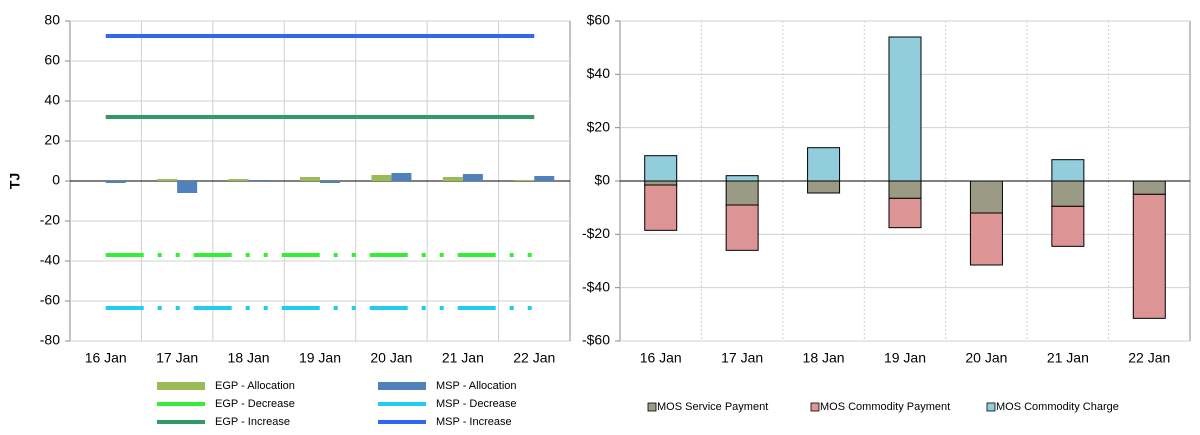 Image resolution: width=1200 pixels, height=435 pixels. I want to click on y-tick-label: $40, so click(599, 73).